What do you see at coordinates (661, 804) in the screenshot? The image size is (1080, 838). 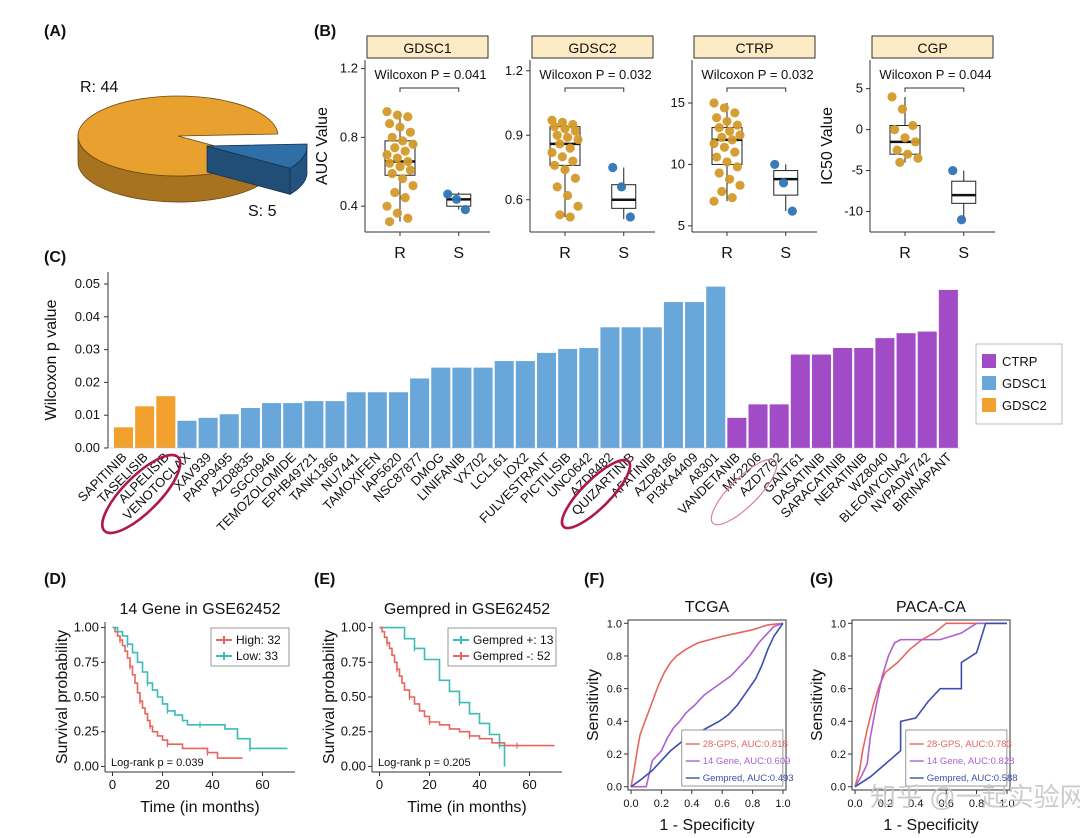 I see `x-tick-label: 0.2` at bounding box center [661, 804].